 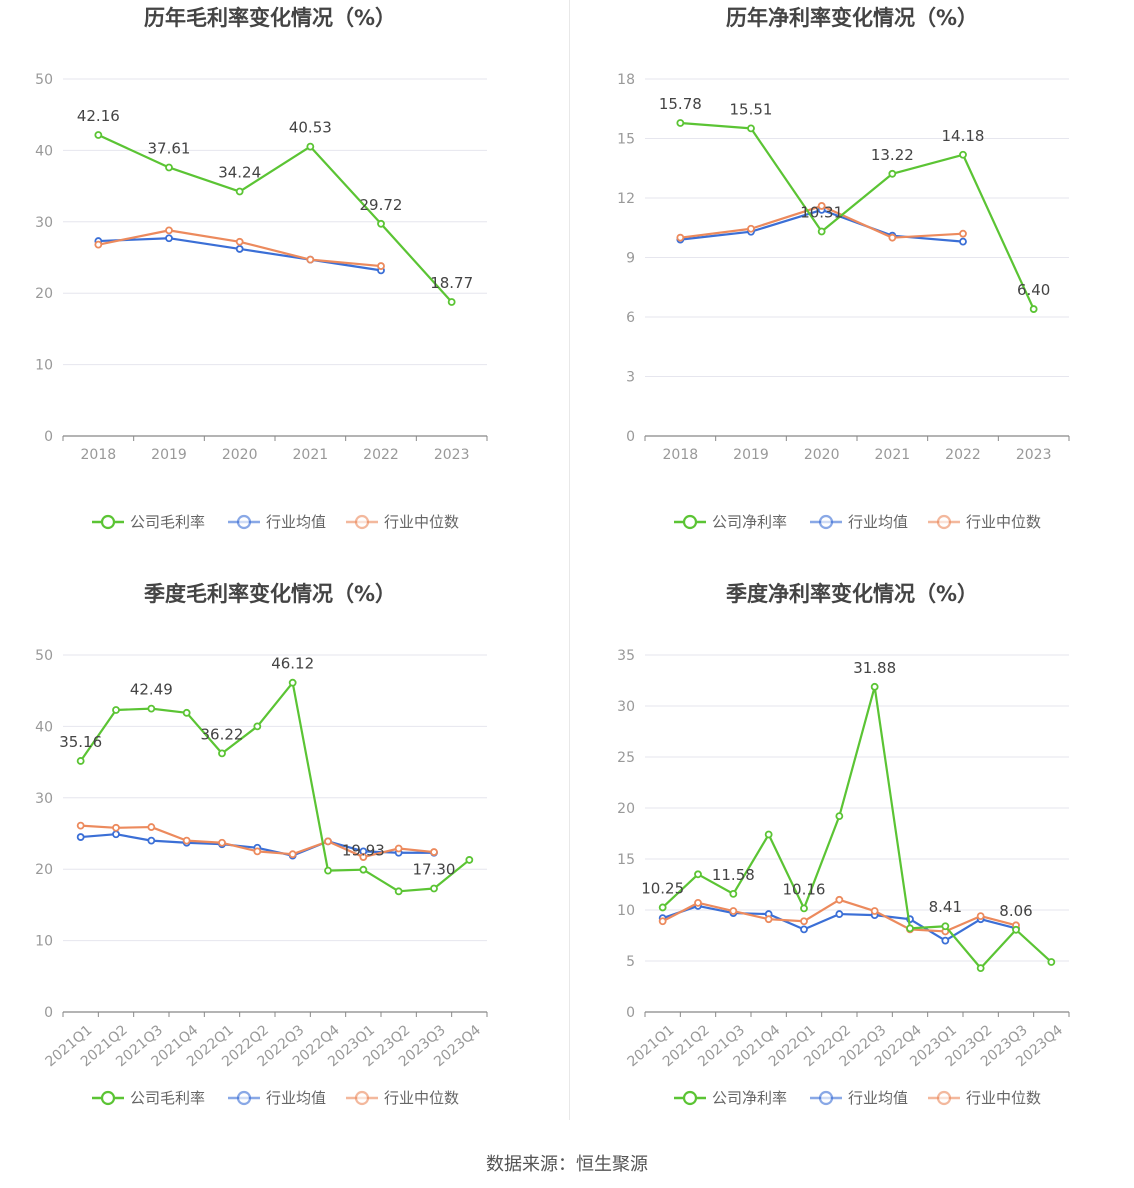 What do you see at coordinates (626, 656) in the screenshot?
I see `y-tick-label: 35` at bounding box center [626, 656].